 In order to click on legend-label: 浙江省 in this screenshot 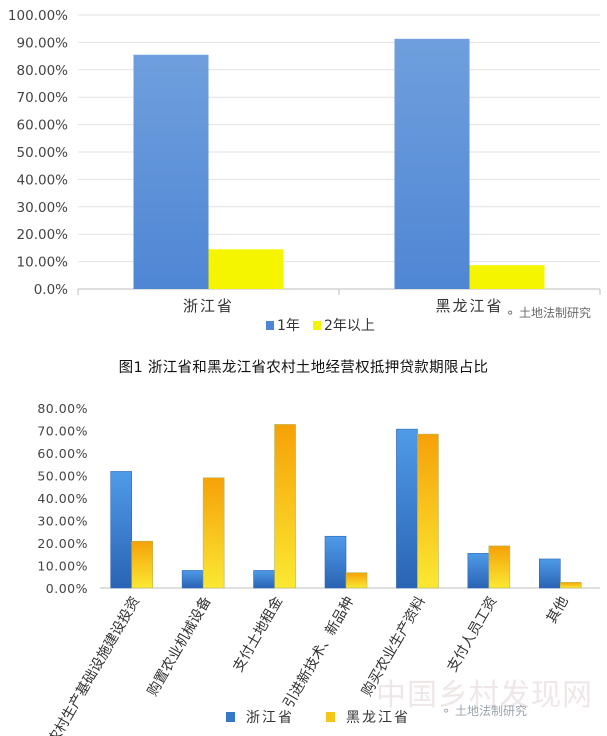, I will do `click(270, 718)`.